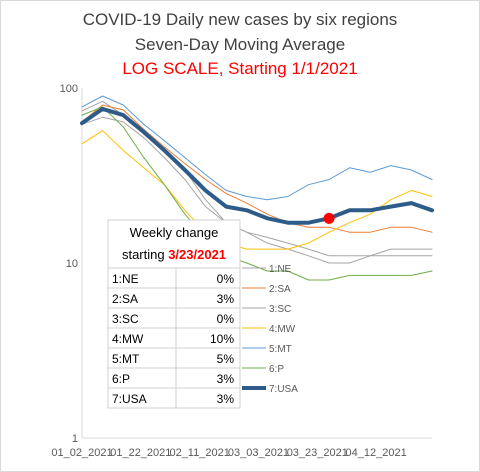 This screenshot has width=480, height=472. Describe the element at coordinates (72, 264) in the screenshot. I see `y-tick-label: 10` at that location.